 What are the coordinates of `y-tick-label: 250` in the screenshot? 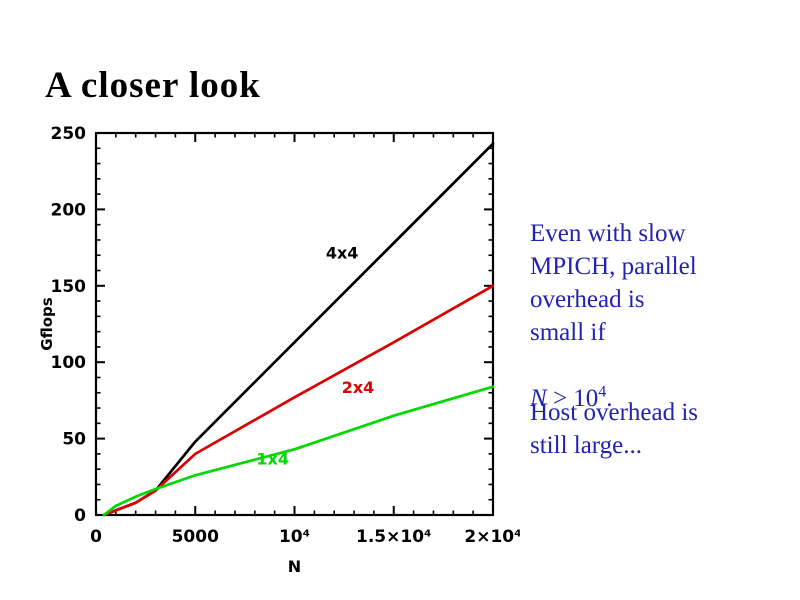 It's located at (69, 134).